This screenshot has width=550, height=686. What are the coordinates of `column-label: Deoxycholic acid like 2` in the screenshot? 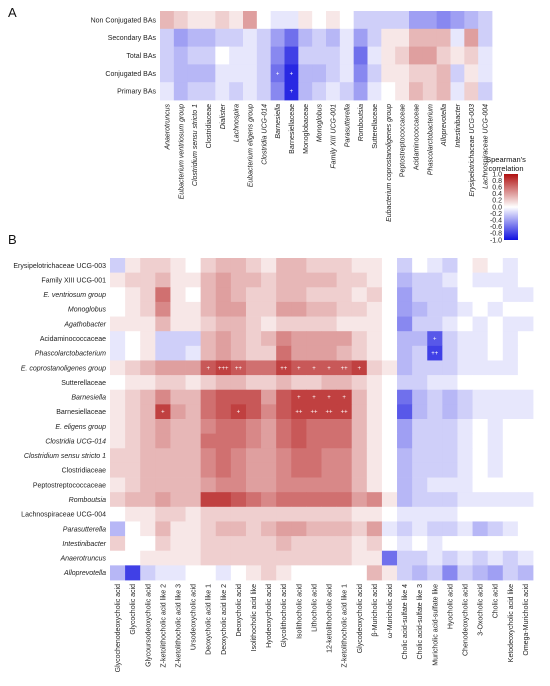 It's located at (224, 619).